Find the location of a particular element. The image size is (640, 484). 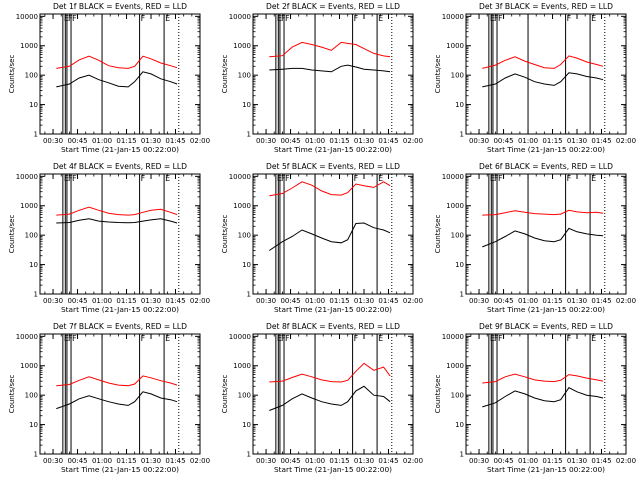

chart-title: Det 2f BLACK = Events, RED = LLD is located at coordinates (333, 6).